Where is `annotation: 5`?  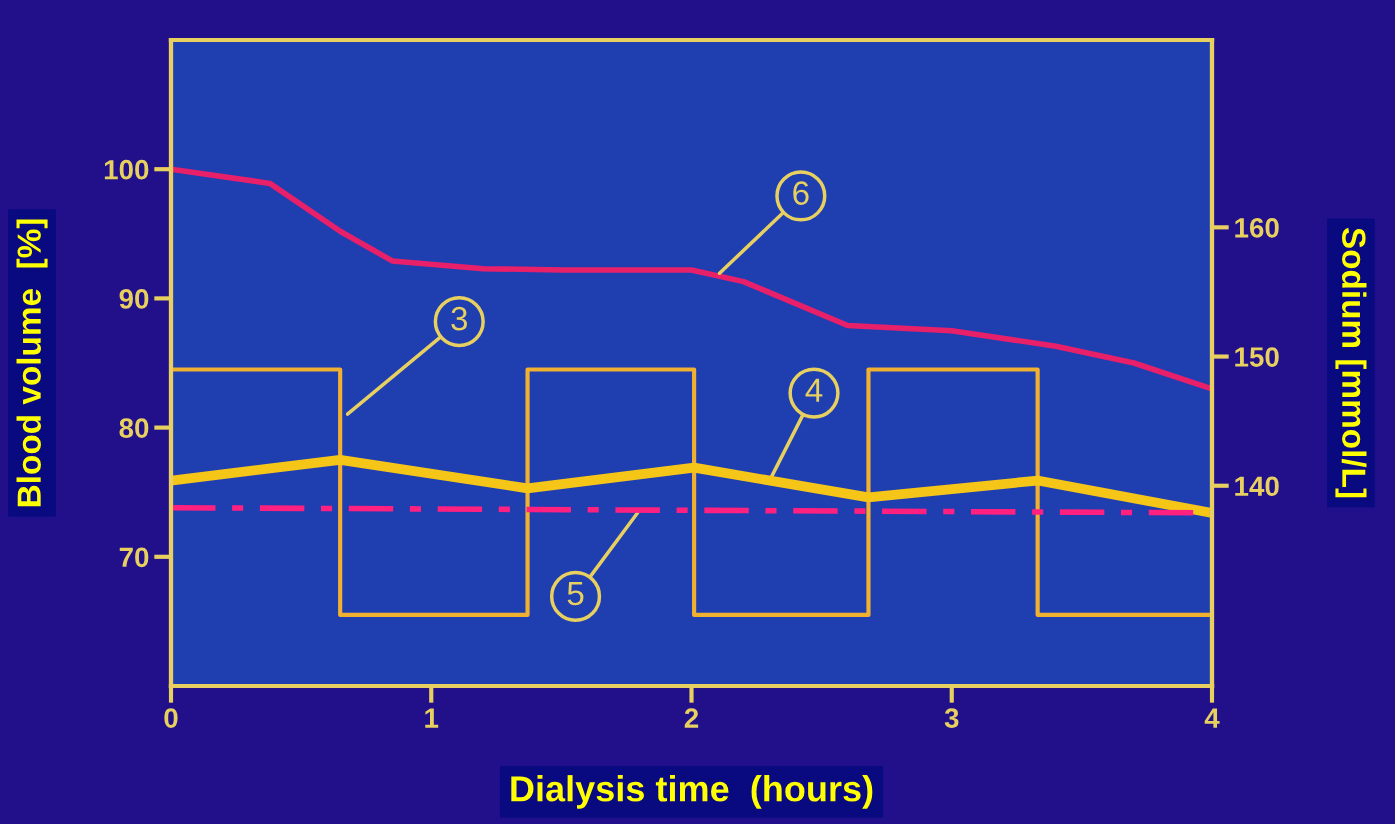
annotation: 5 is located at coordinates (575, 594).